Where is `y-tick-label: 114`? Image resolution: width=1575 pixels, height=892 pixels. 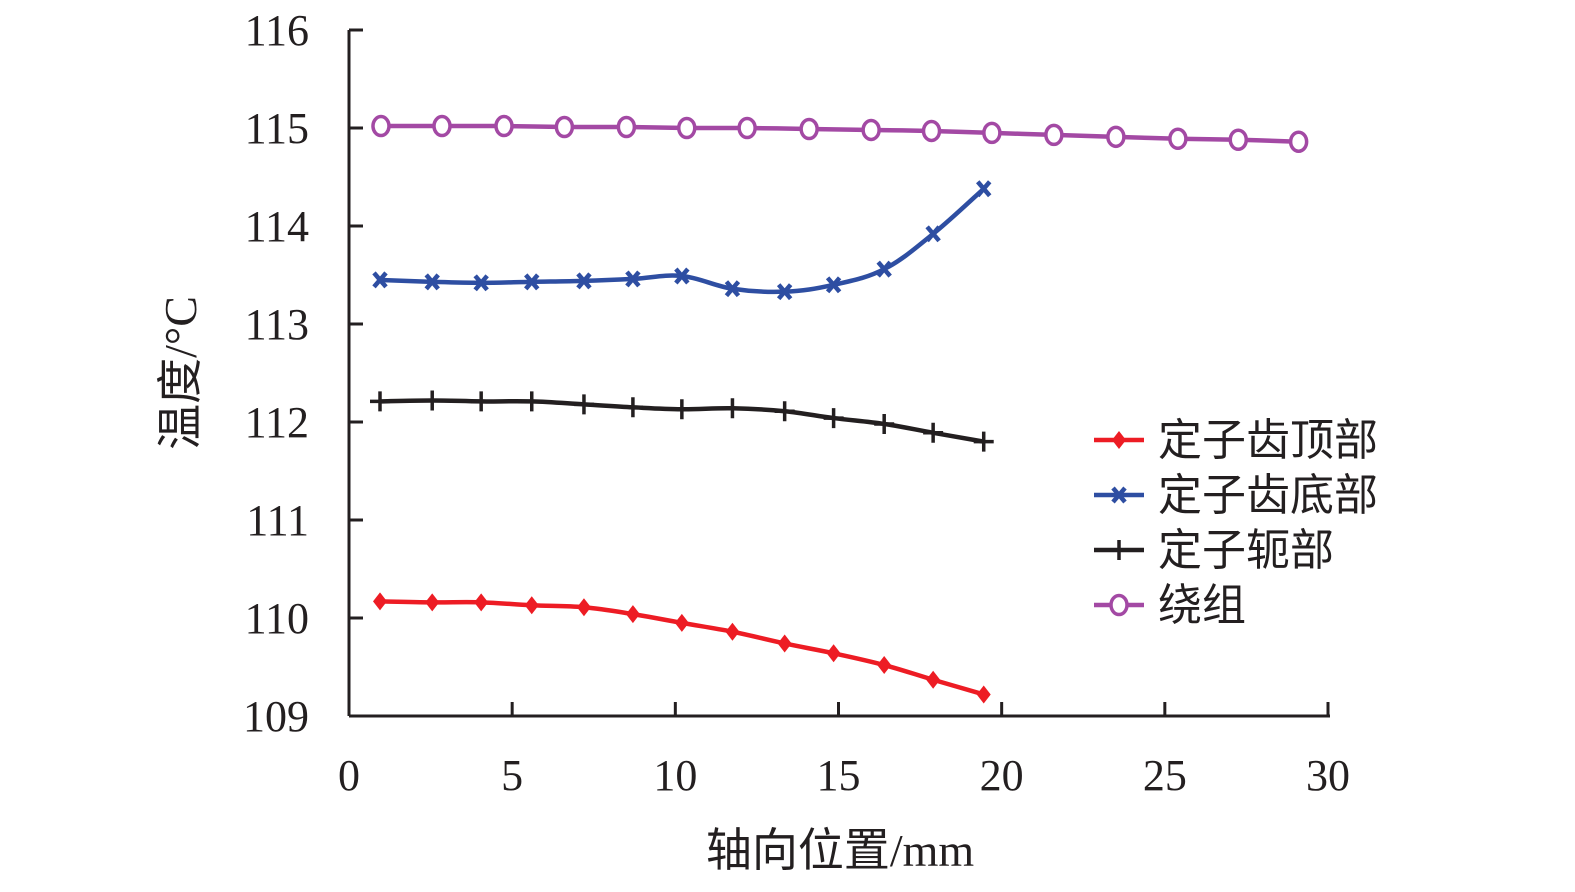
y-tick-label: 114 is located at coordinates (277, 226).